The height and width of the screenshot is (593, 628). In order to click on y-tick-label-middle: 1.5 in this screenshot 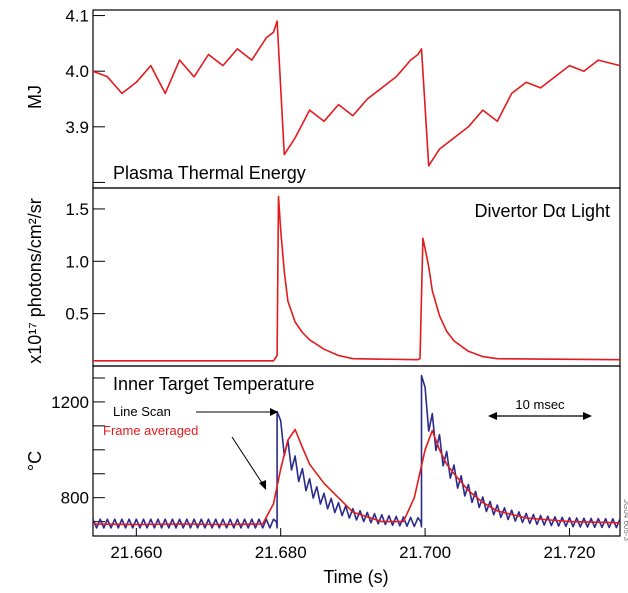, I will do `click(77, 209)`.